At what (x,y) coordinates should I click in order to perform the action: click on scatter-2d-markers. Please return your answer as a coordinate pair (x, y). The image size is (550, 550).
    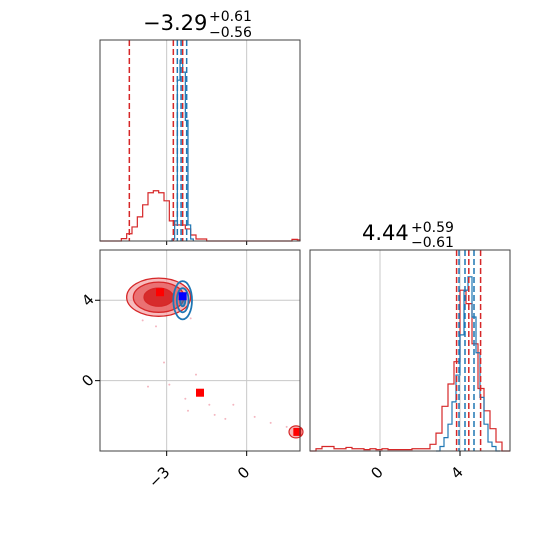
    Looking at the image, I should click on (229, 362).